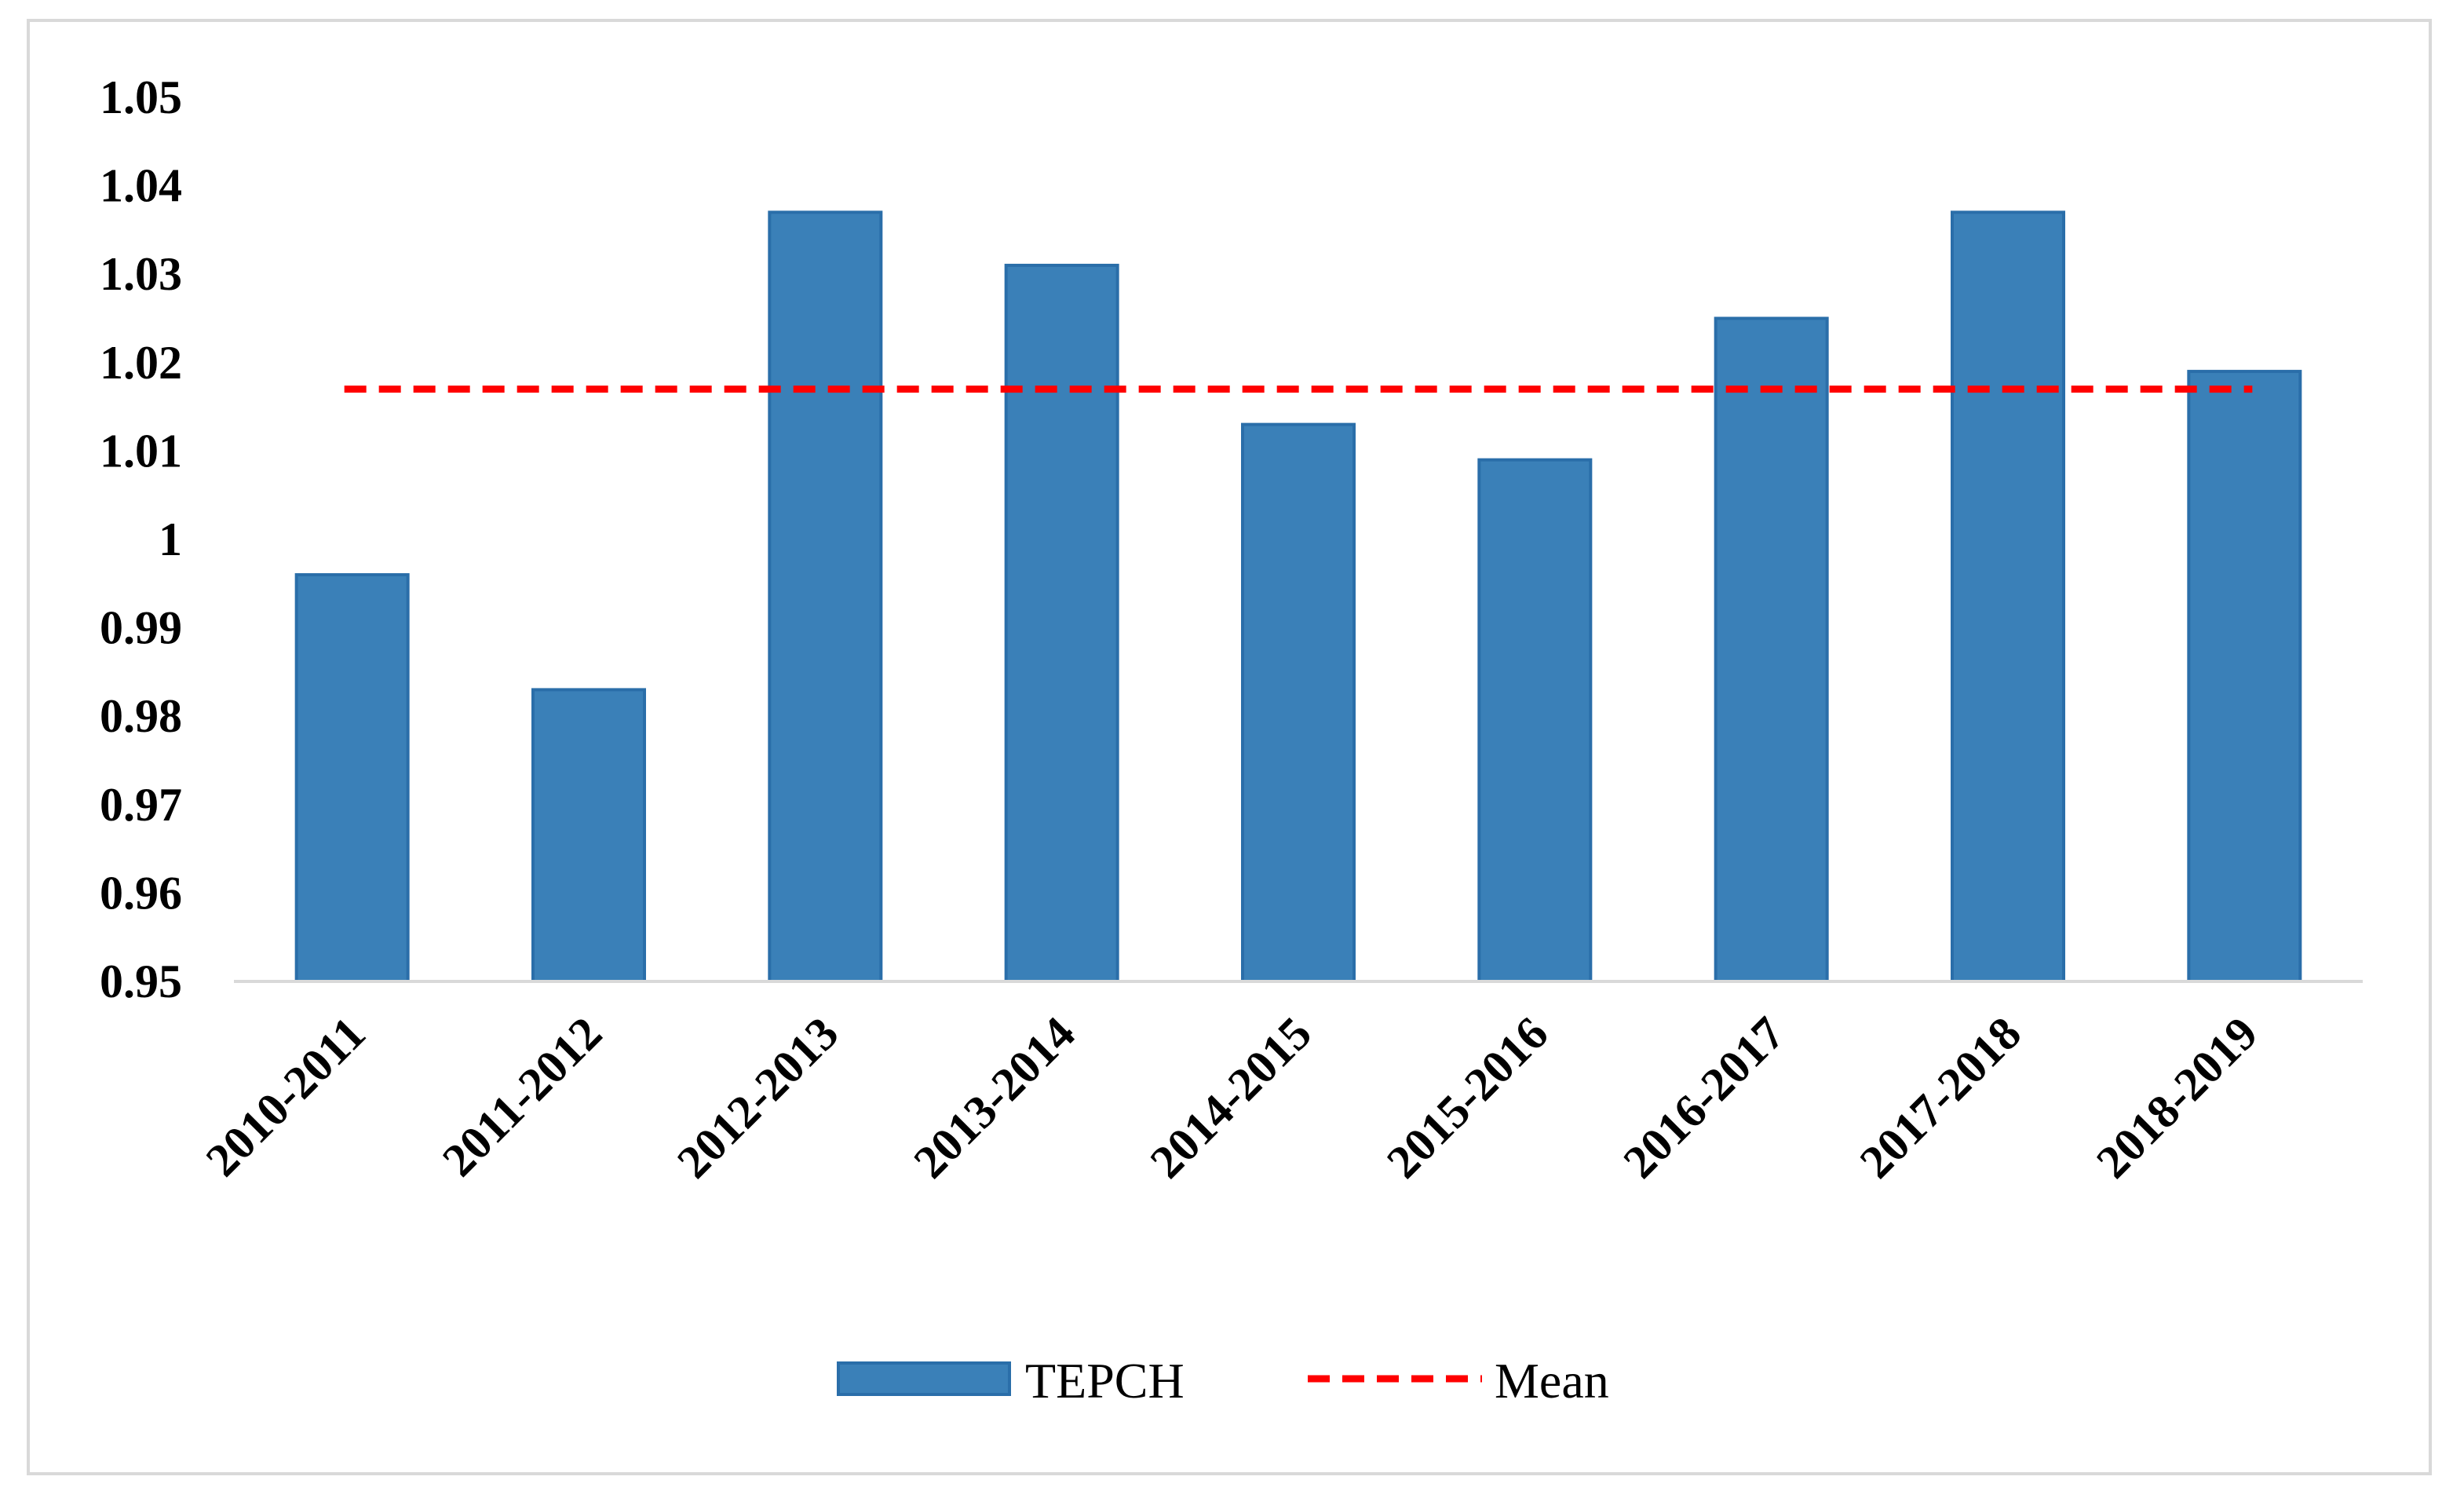  I want to click on x-tick-label: 2017-2018, so click(1940, 1098).